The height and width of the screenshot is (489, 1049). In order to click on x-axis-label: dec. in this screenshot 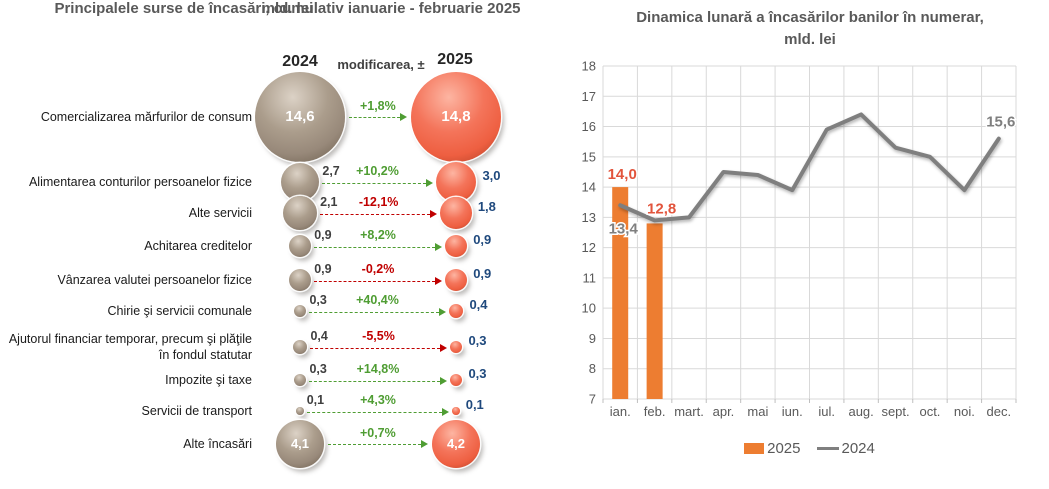, I will do `click(999, 411)`.